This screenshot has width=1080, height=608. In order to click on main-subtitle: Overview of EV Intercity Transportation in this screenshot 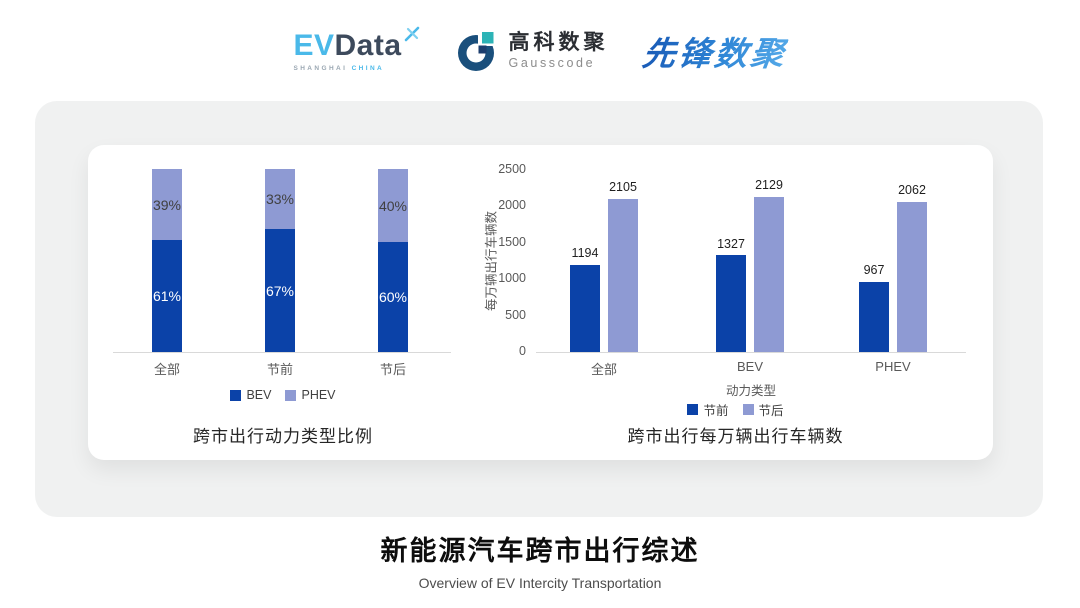, I will do `click(540, 583)`.